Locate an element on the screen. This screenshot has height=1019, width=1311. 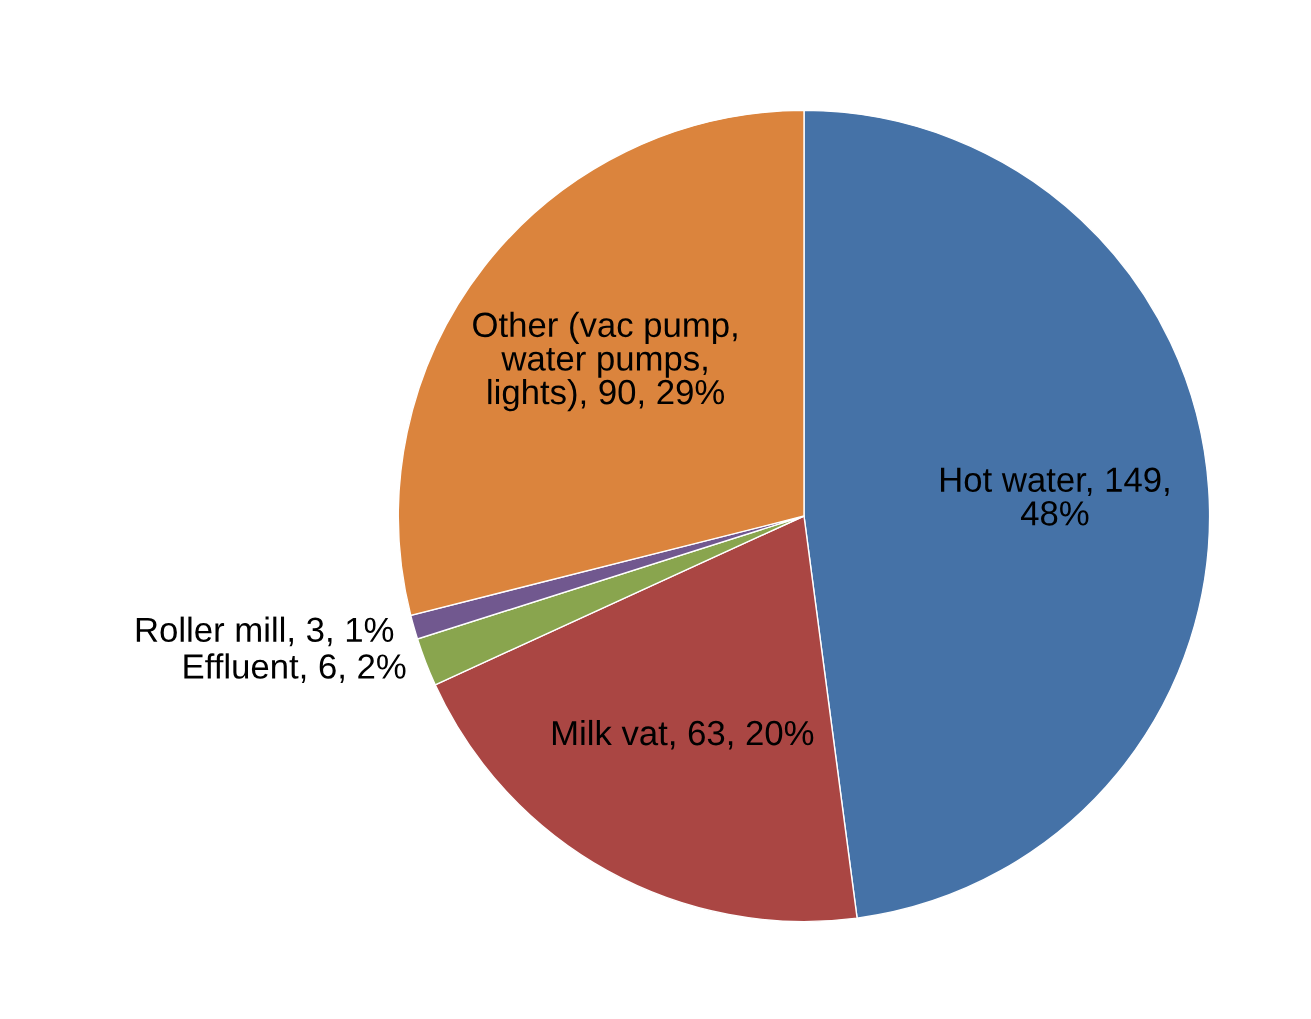
slice-label: Other (vac pump, water pumps, lights), 90, 29% is located at coordinates (605, 361).